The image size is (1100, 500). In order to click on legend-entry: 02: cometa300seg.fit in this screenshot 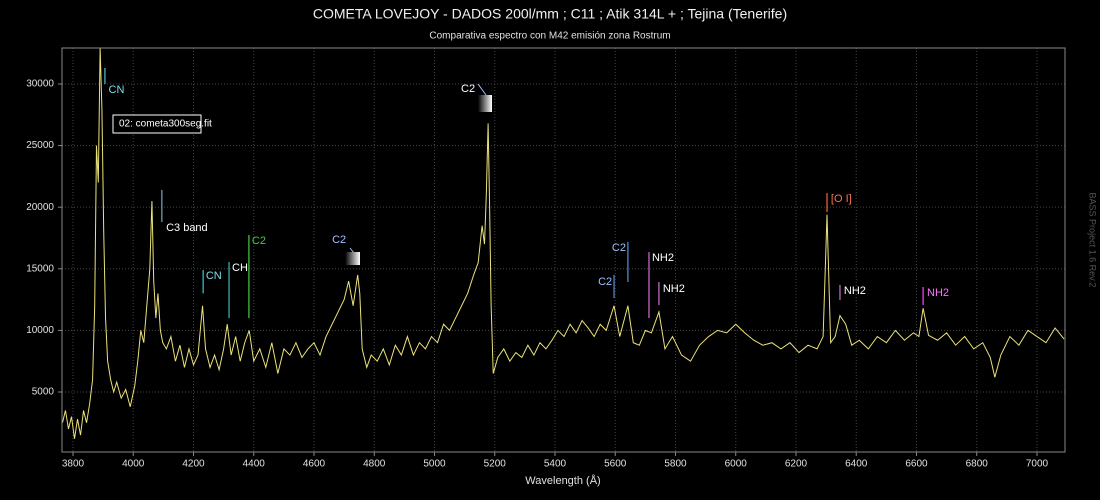, I will do `click(165, 124)`.